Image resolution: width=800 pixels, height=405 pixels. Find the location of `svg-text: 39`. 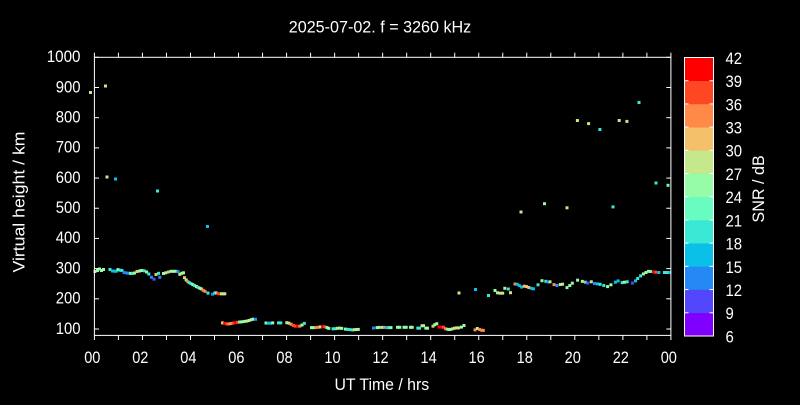

svg-text: 39 is located at coordinates (734, 81).